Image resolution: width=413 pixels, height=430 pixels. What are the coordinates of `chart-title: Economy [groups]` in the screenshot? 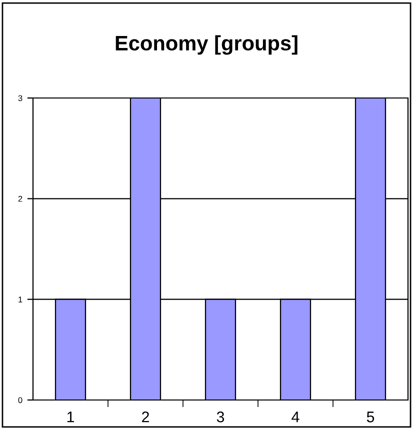 It's located at (207, 45).